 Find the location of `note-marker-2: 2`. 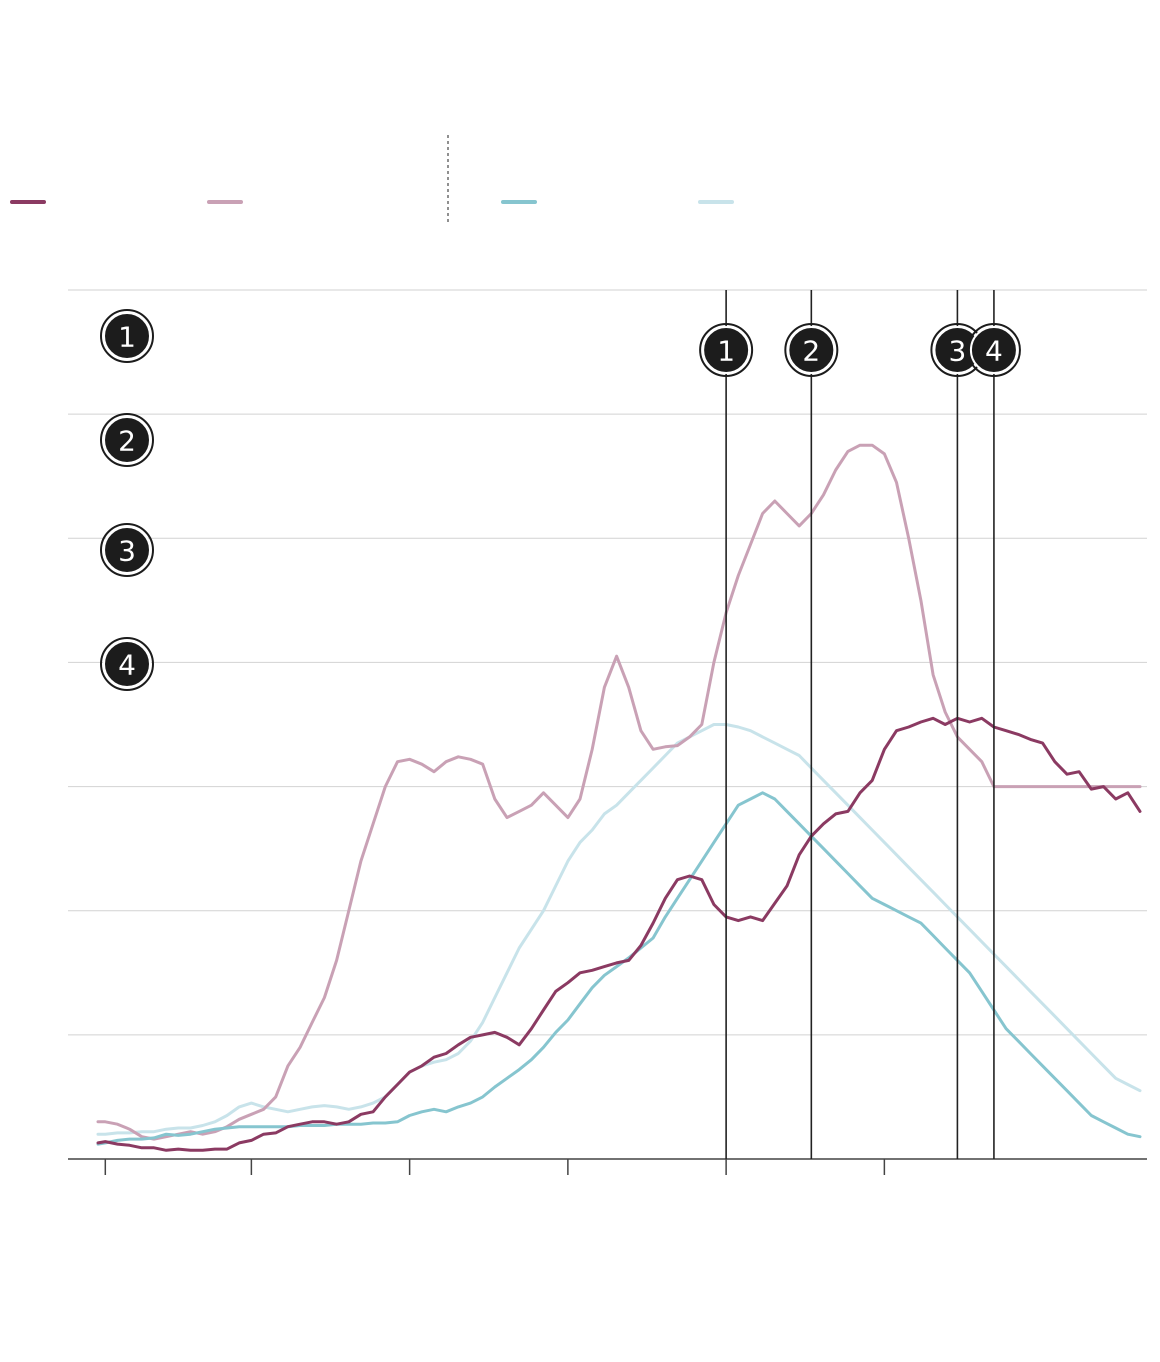

note-marker-2: 2 is located at coordinates (127, 440).